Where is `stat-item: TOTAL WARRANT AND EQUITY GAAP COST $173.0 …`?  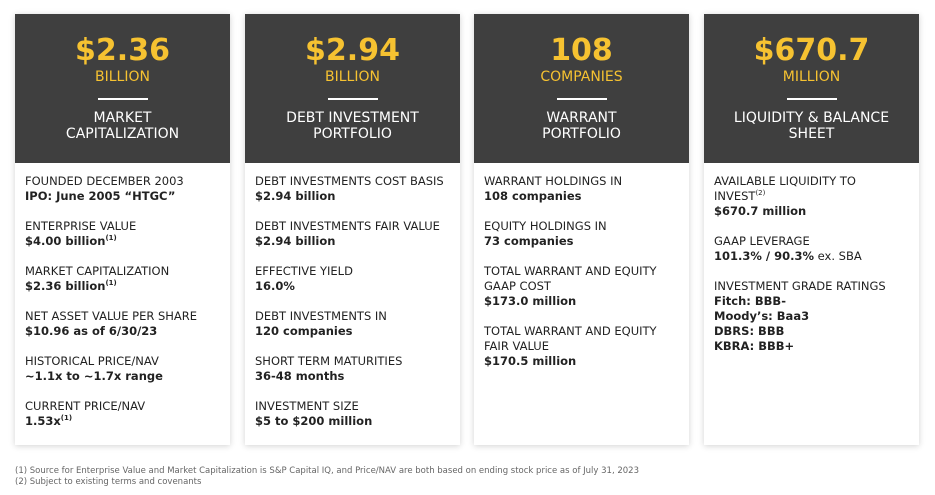
stat-item: TOTAL WARRANT AND EQUITY GAAP COST $173.0 … is located at coordinates (581, 286).